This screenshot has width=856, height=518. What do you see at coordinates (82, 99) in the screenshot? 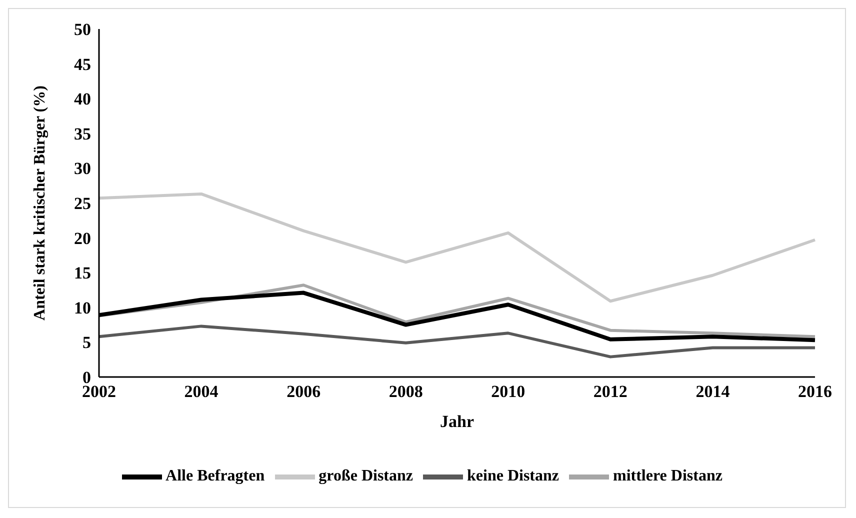
I see `y-tick-label: 40` at bounding box center [82, 99].